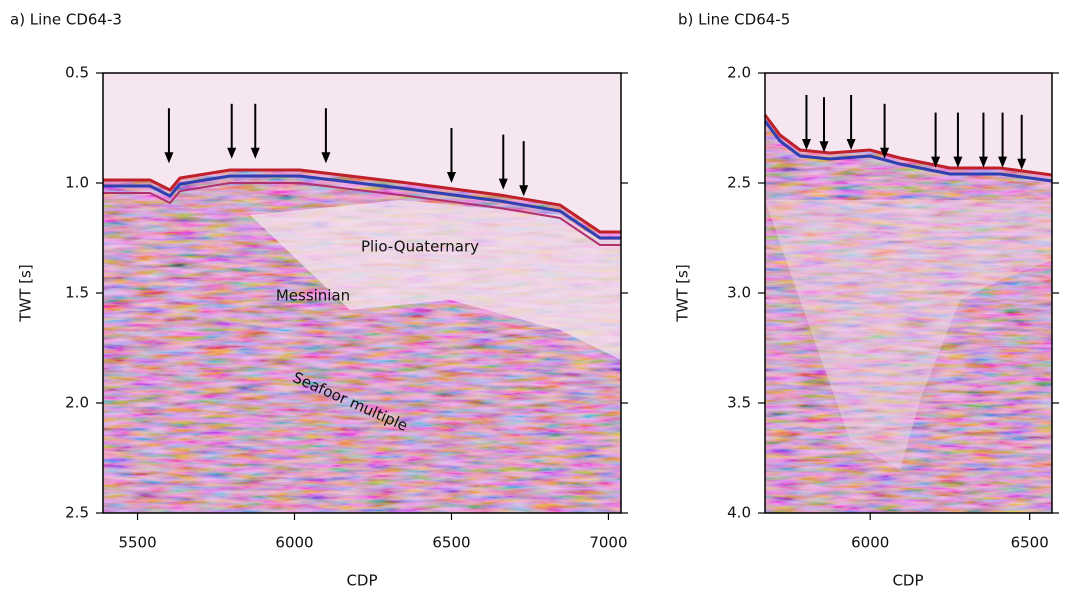  I want to click on panel-title: a) Line CD64-3, so click(66, 20).